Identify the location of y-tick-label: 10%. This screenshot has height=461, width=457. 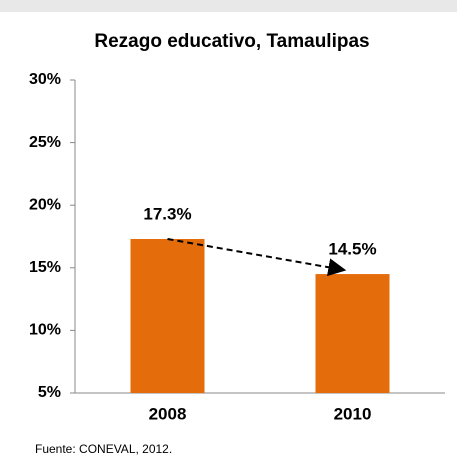
(45, 330).